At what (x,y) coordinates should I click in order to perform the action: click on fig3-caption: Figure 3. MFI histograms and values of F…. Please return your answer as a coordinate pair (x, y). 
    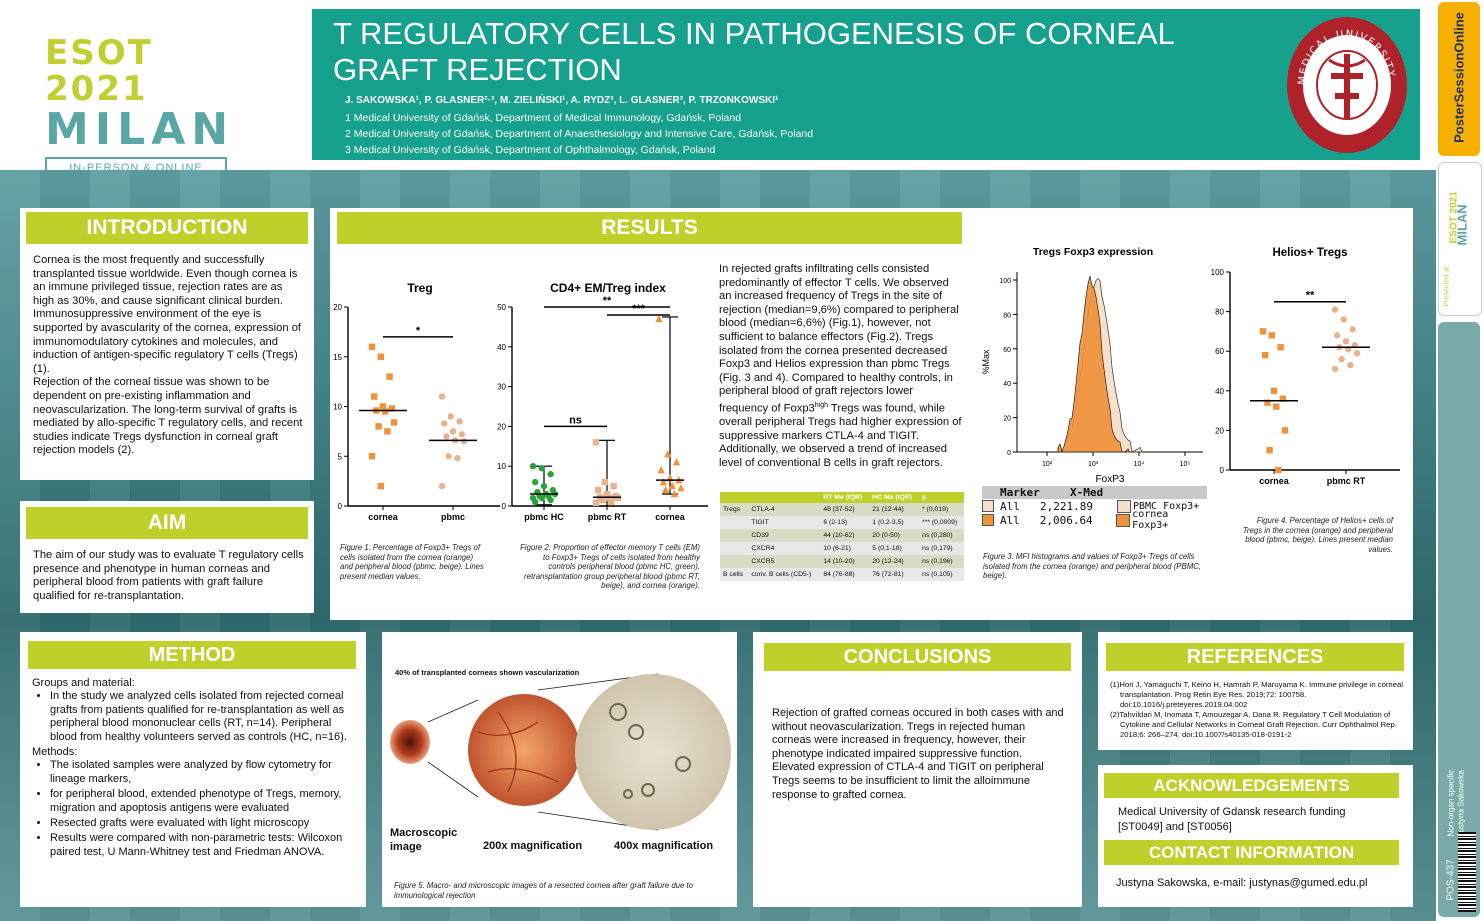
    Looking at the image, I should click on (1092, 566).